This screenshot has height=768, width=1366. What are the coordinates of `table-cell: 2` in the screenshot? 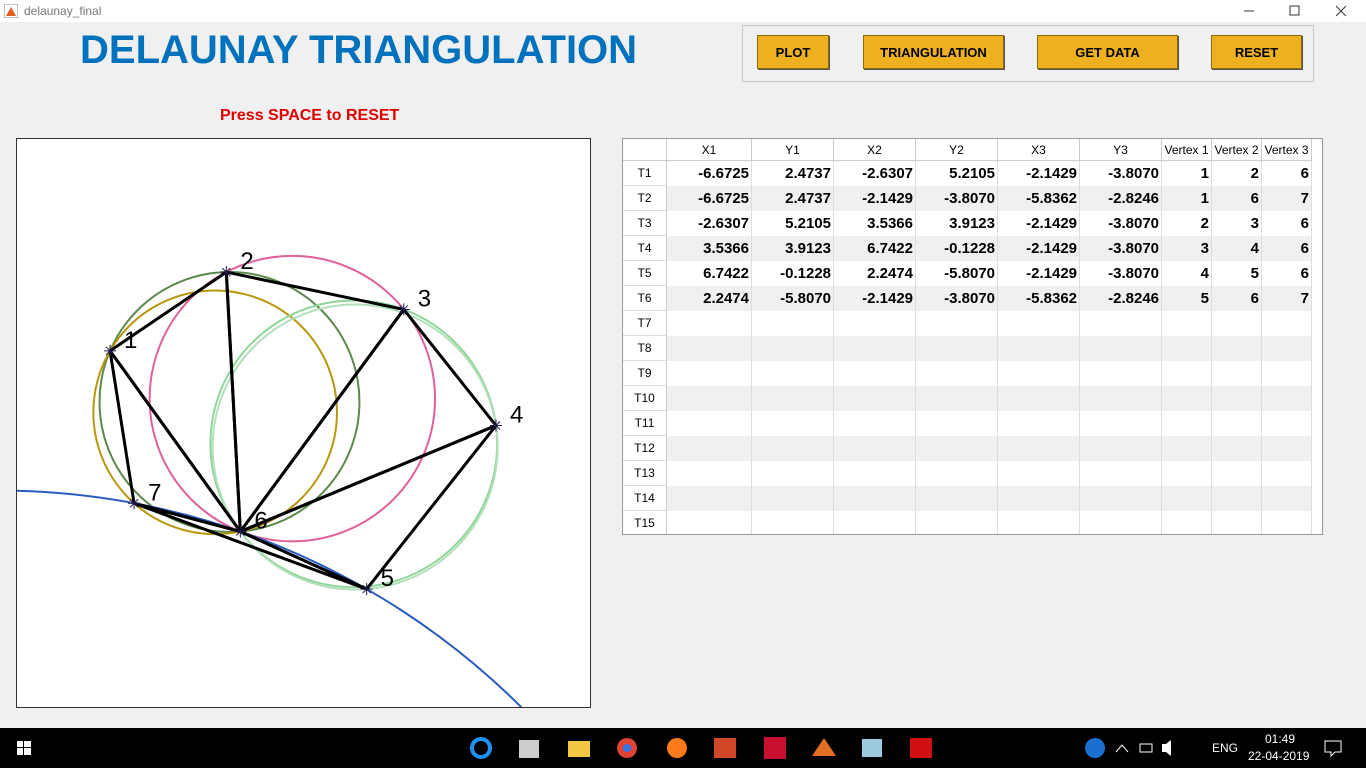 It's located at (1187, 223).